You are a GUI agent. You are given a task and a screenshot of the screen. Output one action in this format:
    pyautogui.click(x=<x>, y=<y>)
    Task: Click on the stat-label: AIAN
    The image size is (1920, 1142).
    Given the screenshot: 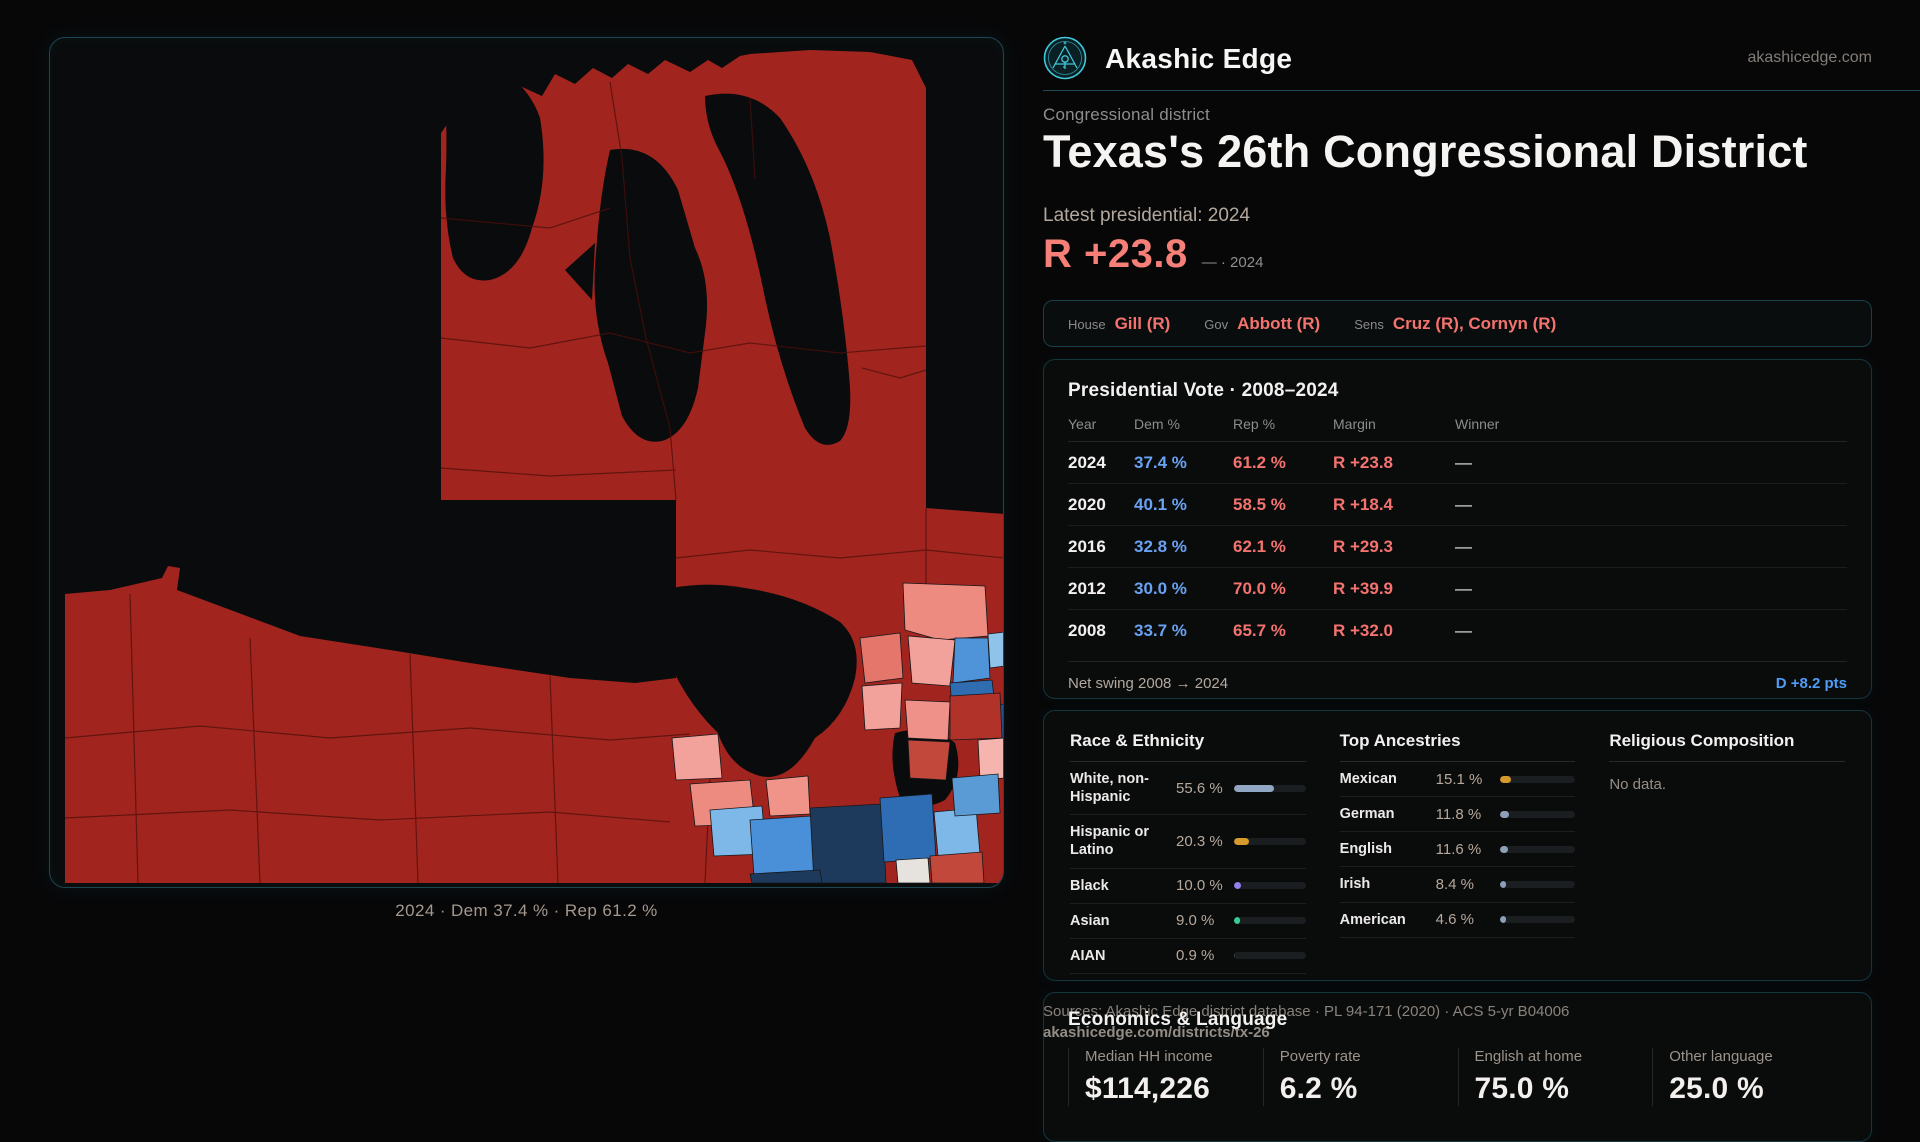 What is the action you would take?
    pyautogui.click(x=1088, y=955)
    